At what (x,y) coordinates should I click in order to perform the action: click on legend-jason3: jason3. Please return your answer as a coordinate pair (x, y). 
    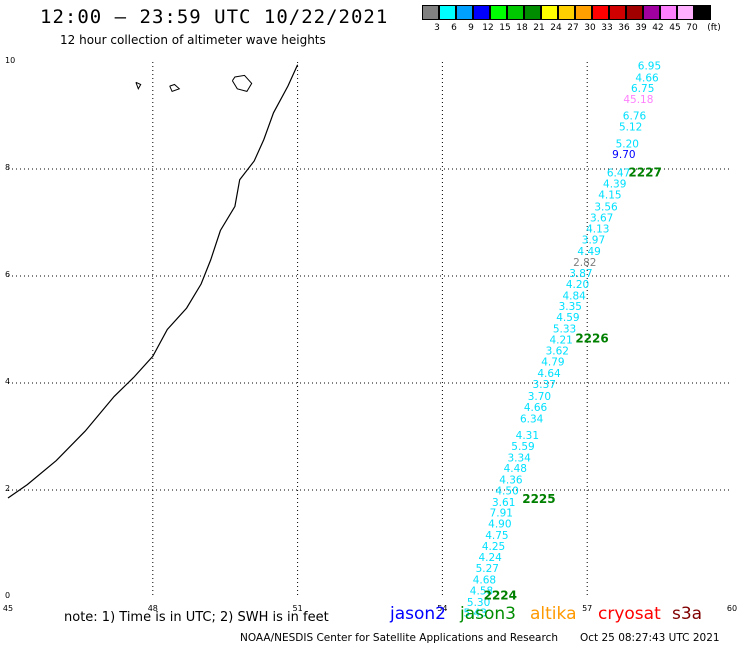
    Looking at the image, I should click on (488, 614).